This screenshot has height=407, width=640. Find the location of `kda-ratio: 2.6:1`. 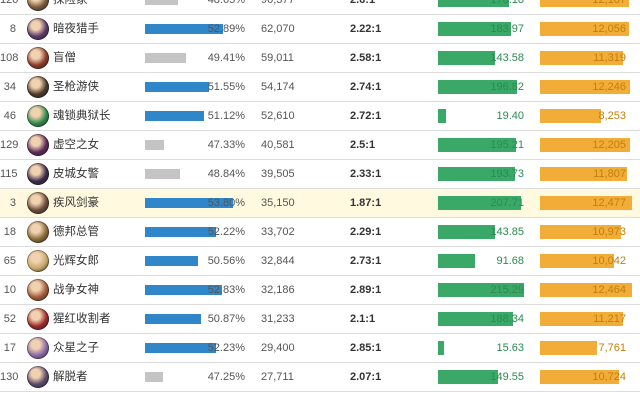

kda-ratio: 2.6:1 is located at coordinates (363, 3).